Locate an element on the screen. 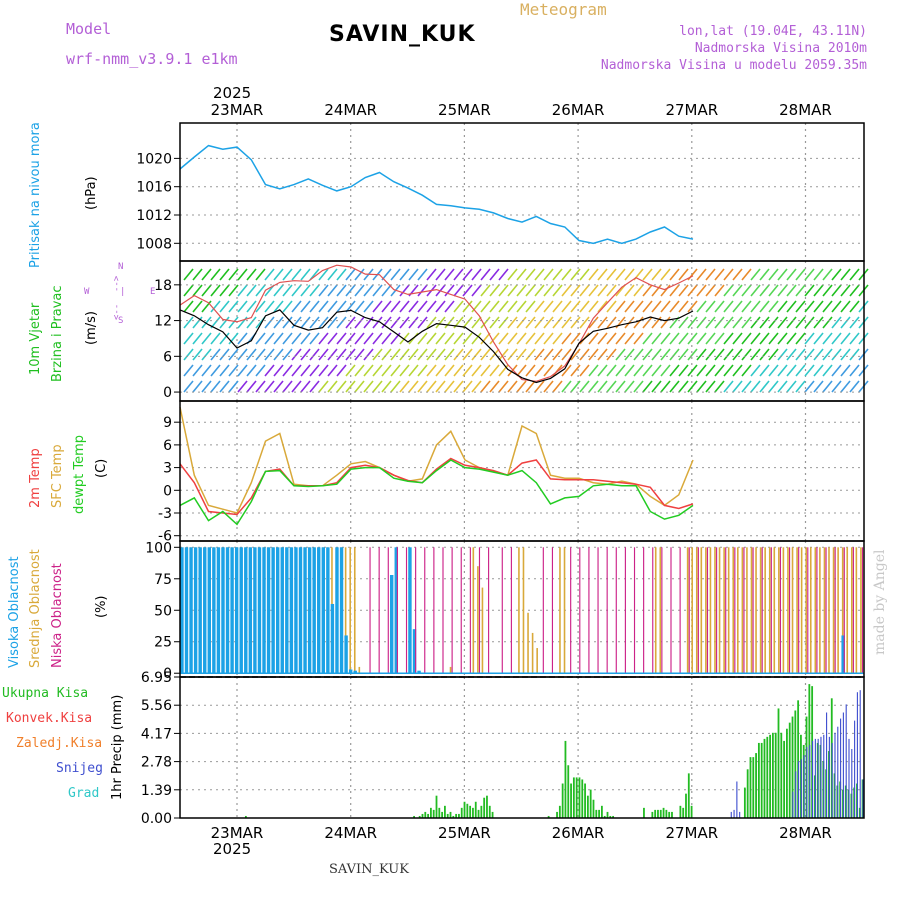 This screenshot has height=900, width=900. y-tick-label: -6 is located at coordinates (165, 537).